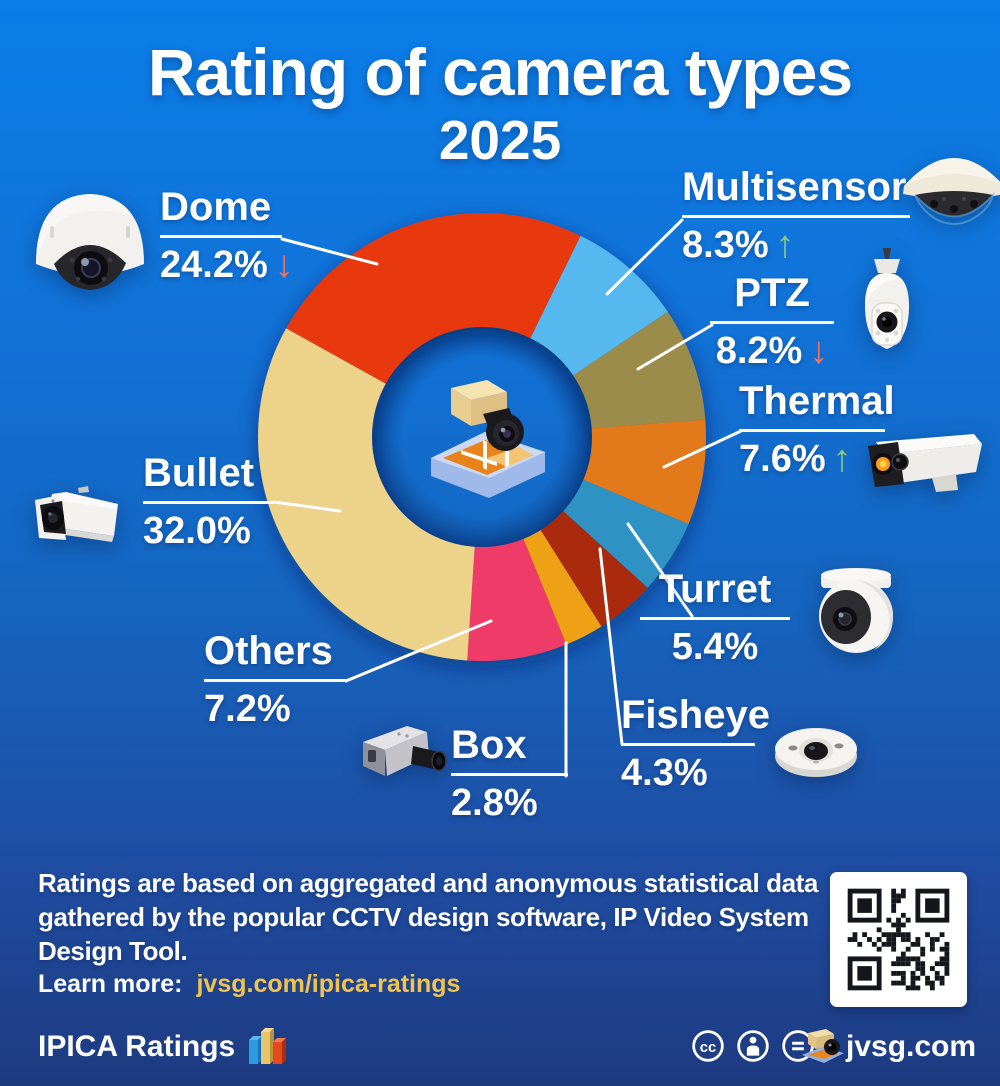 The width and height of the screenshot is (1000, 1086). What do you see at coordinates (855, 611) in the screenshot?
I see `turret-camera-photo` at bounding box center [855, 611].